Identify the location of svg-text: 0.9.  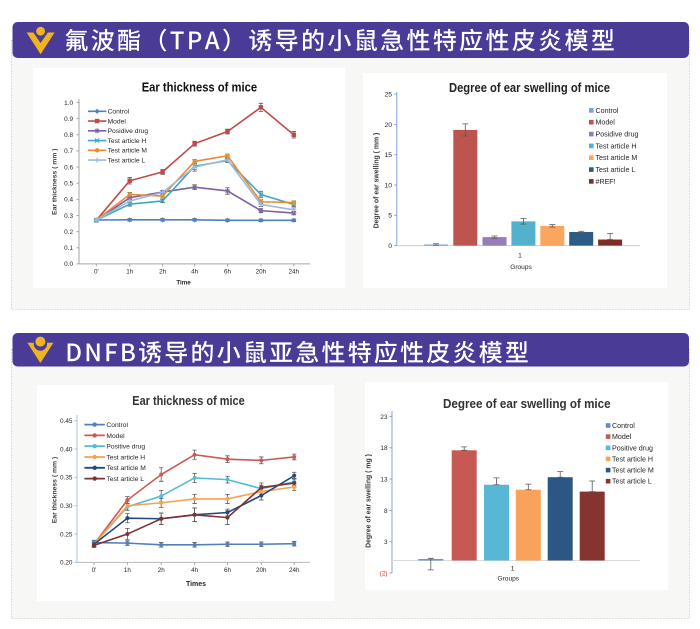
(68, 119).